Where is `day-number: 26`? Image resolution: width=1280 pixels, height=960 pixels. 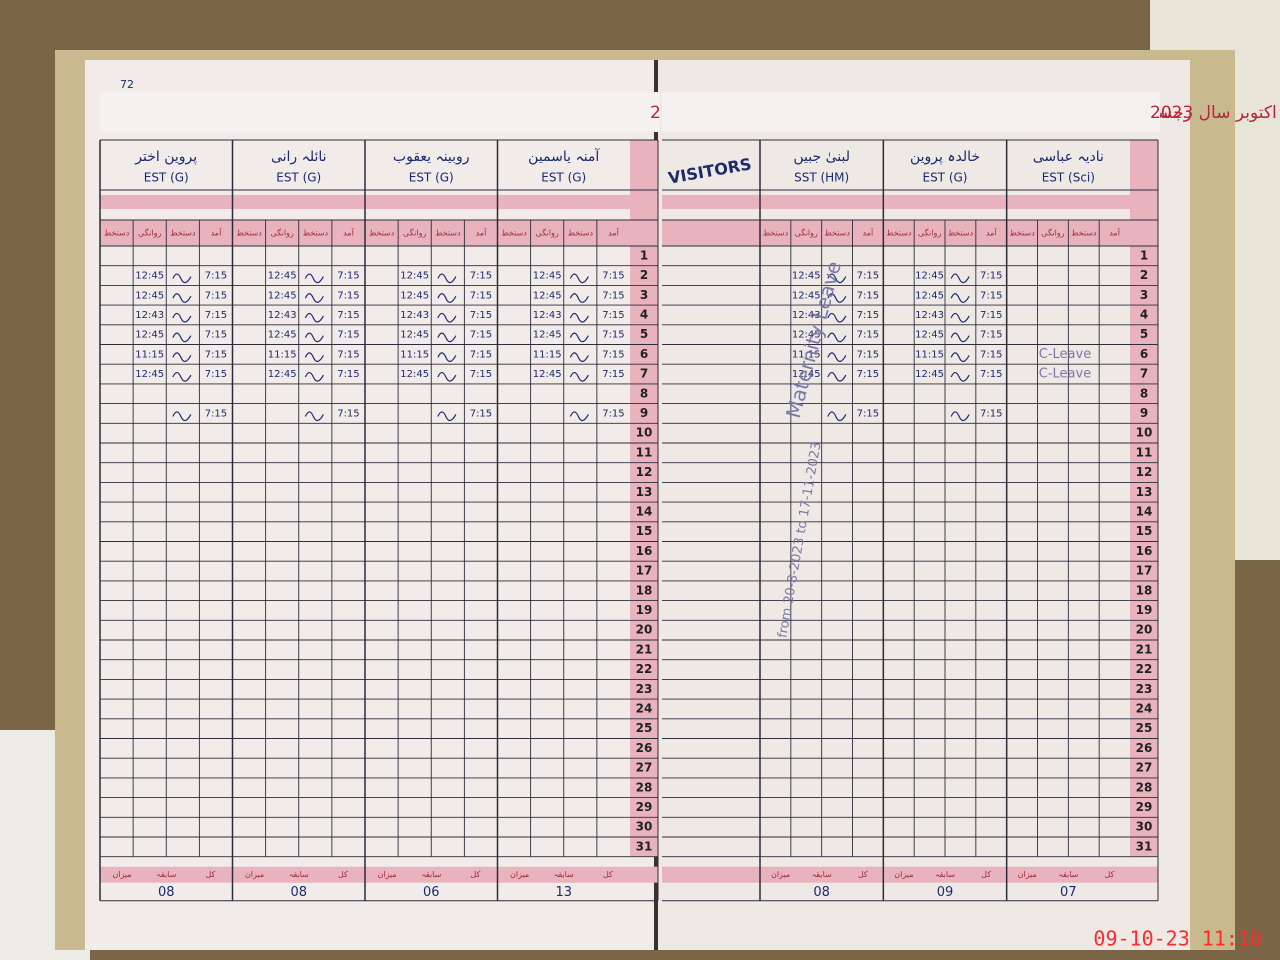 day-number: 26 is located at coordinates (644, 748).